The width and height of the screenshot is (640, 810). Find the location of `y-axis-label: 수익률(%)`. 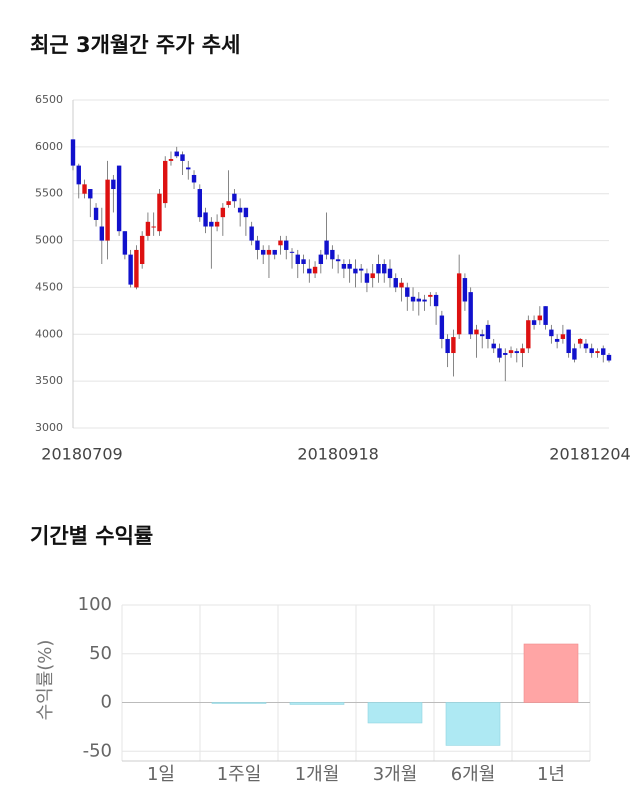

y-axis-label: 수익률(%) is located at coordinates (45, 680).